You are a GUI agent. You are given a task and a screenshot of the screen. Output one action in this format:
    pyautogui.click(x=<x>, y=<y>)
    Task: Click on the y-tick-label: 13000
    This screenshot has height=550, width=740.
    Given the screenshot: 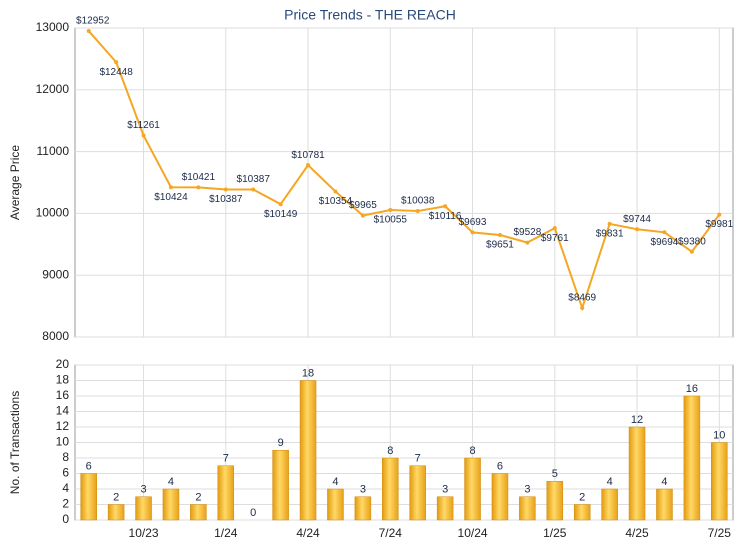 What is the action you would take?
    pyautogui.click(x=53, y=27)
    